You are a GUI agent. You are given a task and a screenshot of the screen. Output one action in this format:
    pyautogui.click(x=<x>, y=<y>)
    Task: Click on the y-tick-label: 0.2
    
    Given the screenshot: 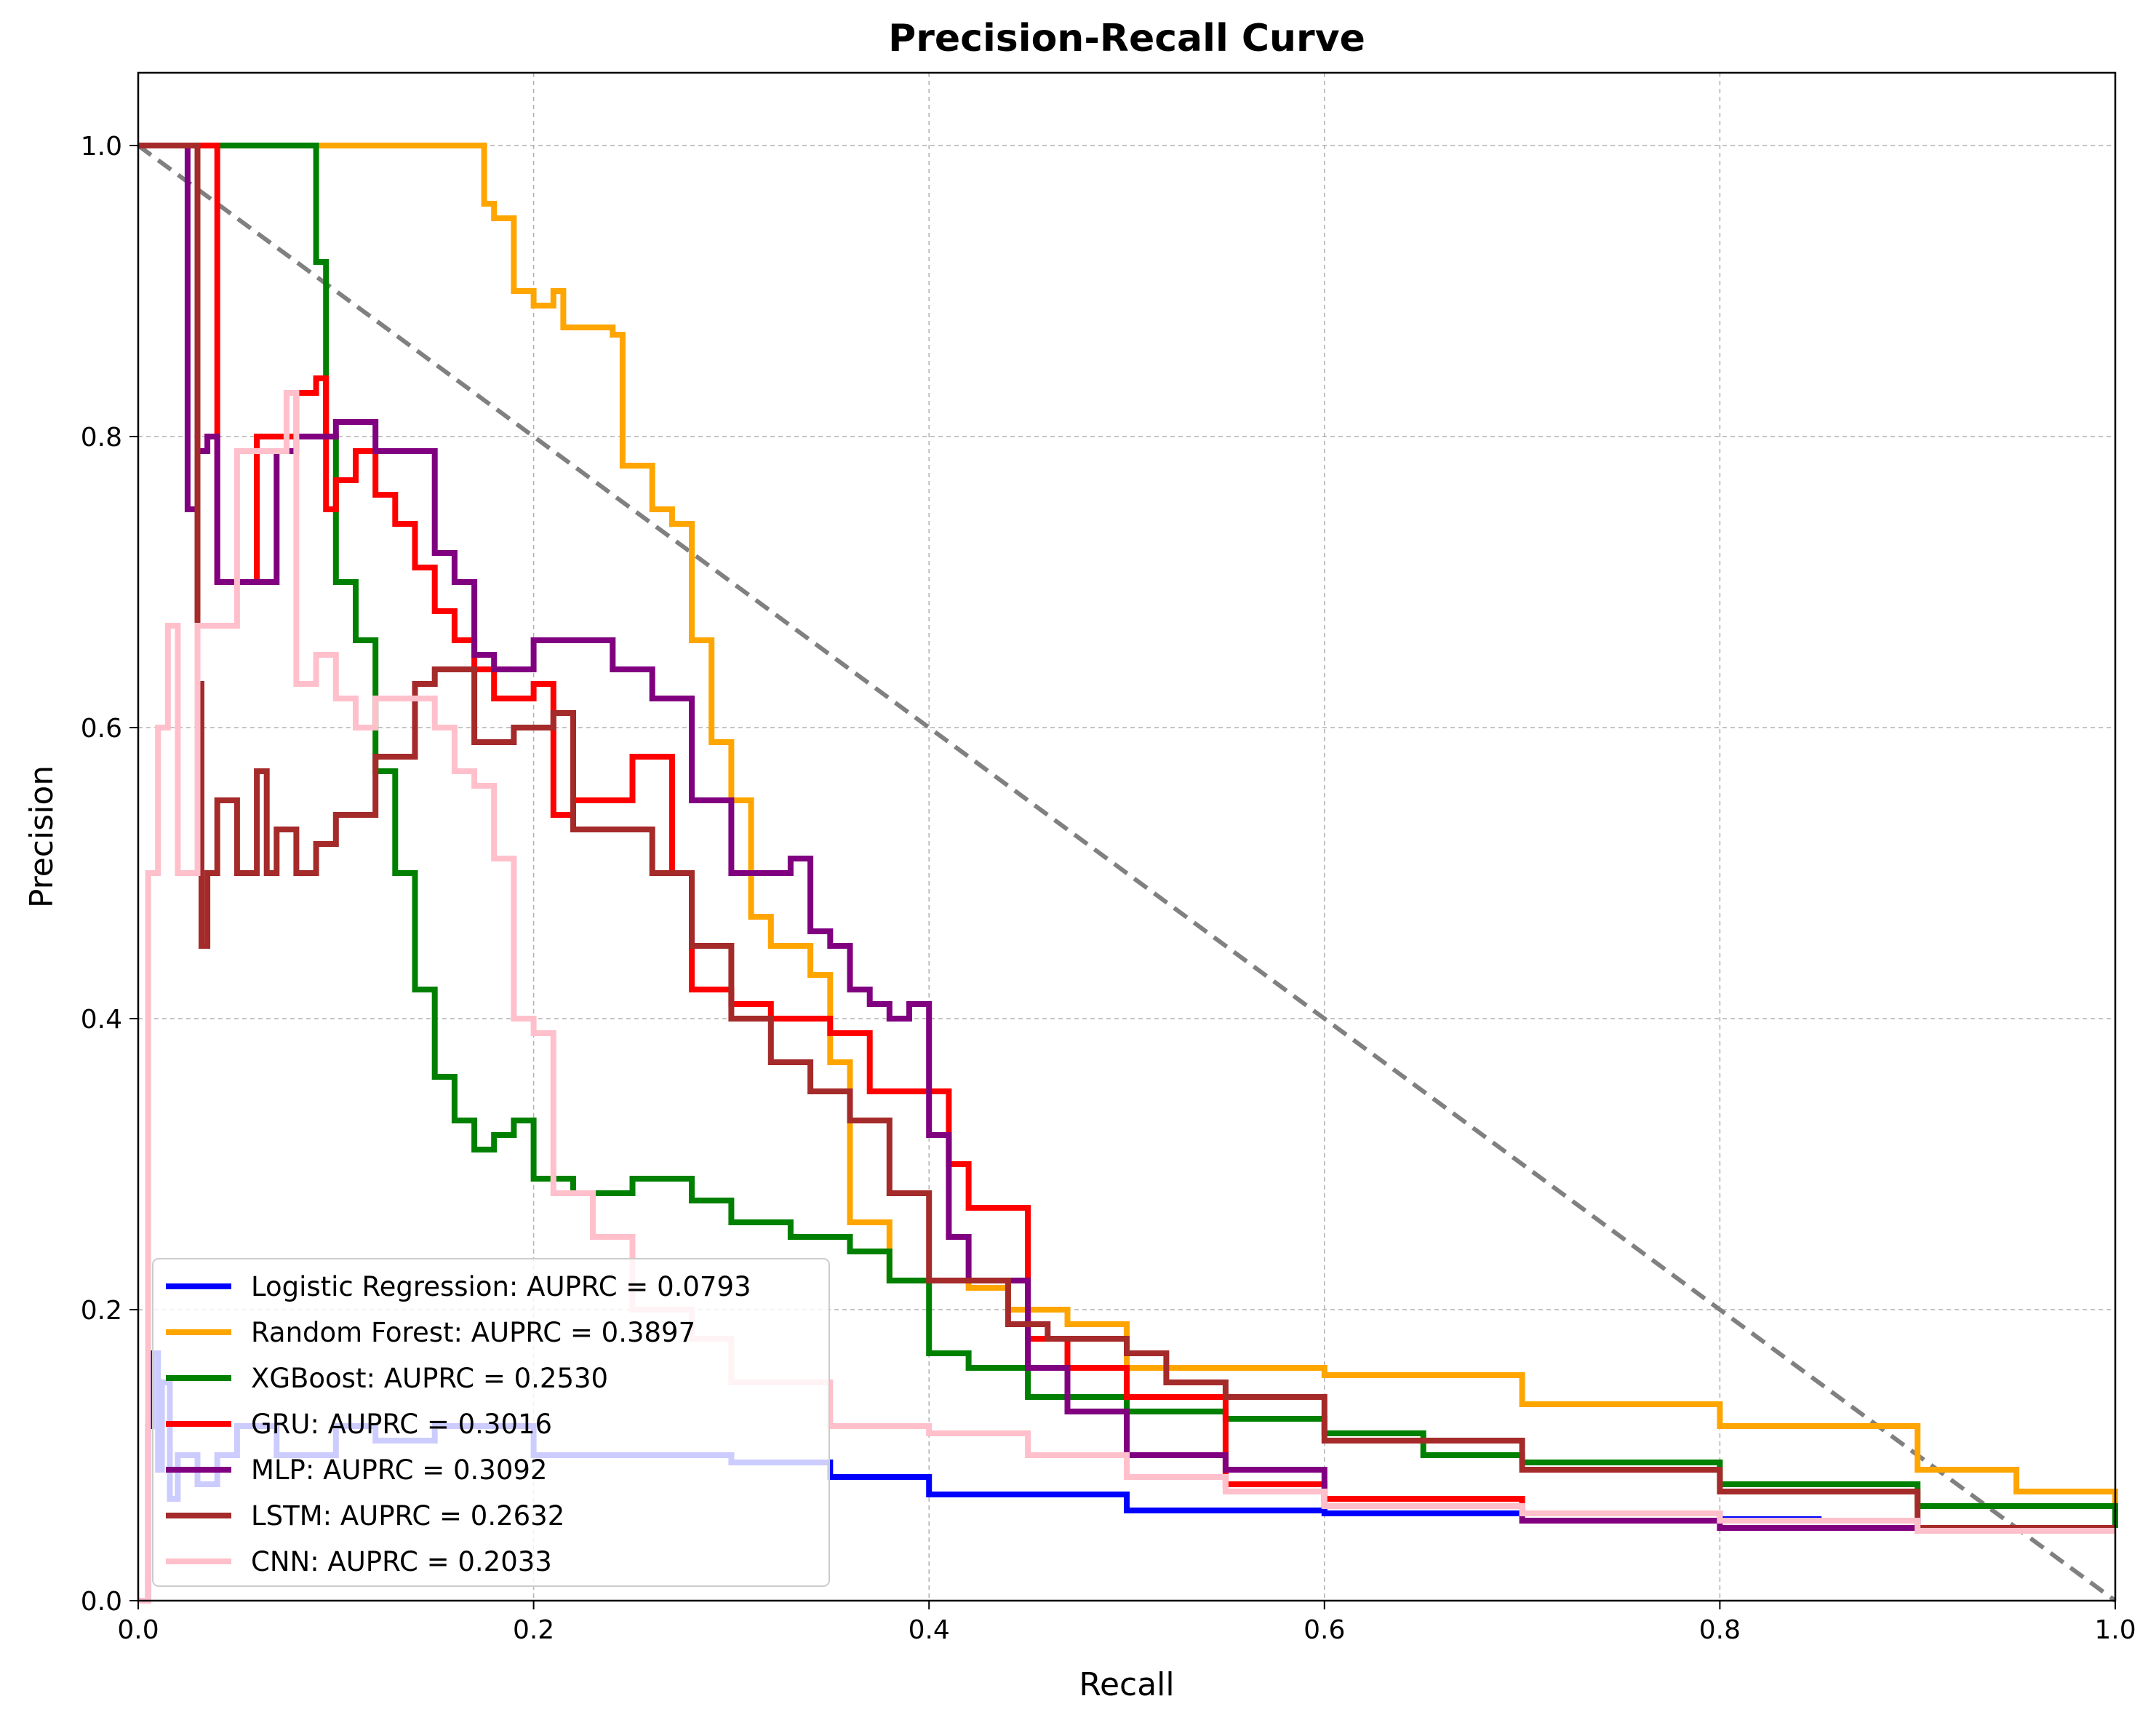 What is the action you would take?
    pyautogui.click(x=101, y=1311)
    